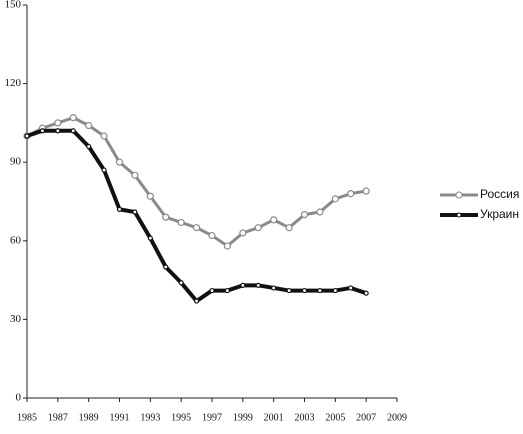 The width and height of the screenshot is (523, 434). I want to click on x-tick-label: 2001, so click(274, 417).